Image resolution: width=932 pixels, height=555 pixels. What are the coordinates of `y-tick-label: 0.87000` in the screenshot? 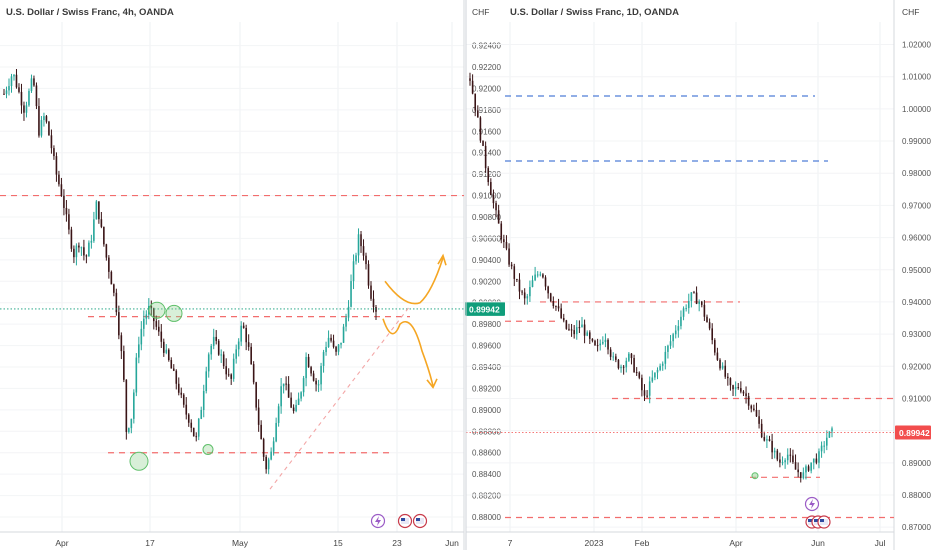 It's located at (916, 527).